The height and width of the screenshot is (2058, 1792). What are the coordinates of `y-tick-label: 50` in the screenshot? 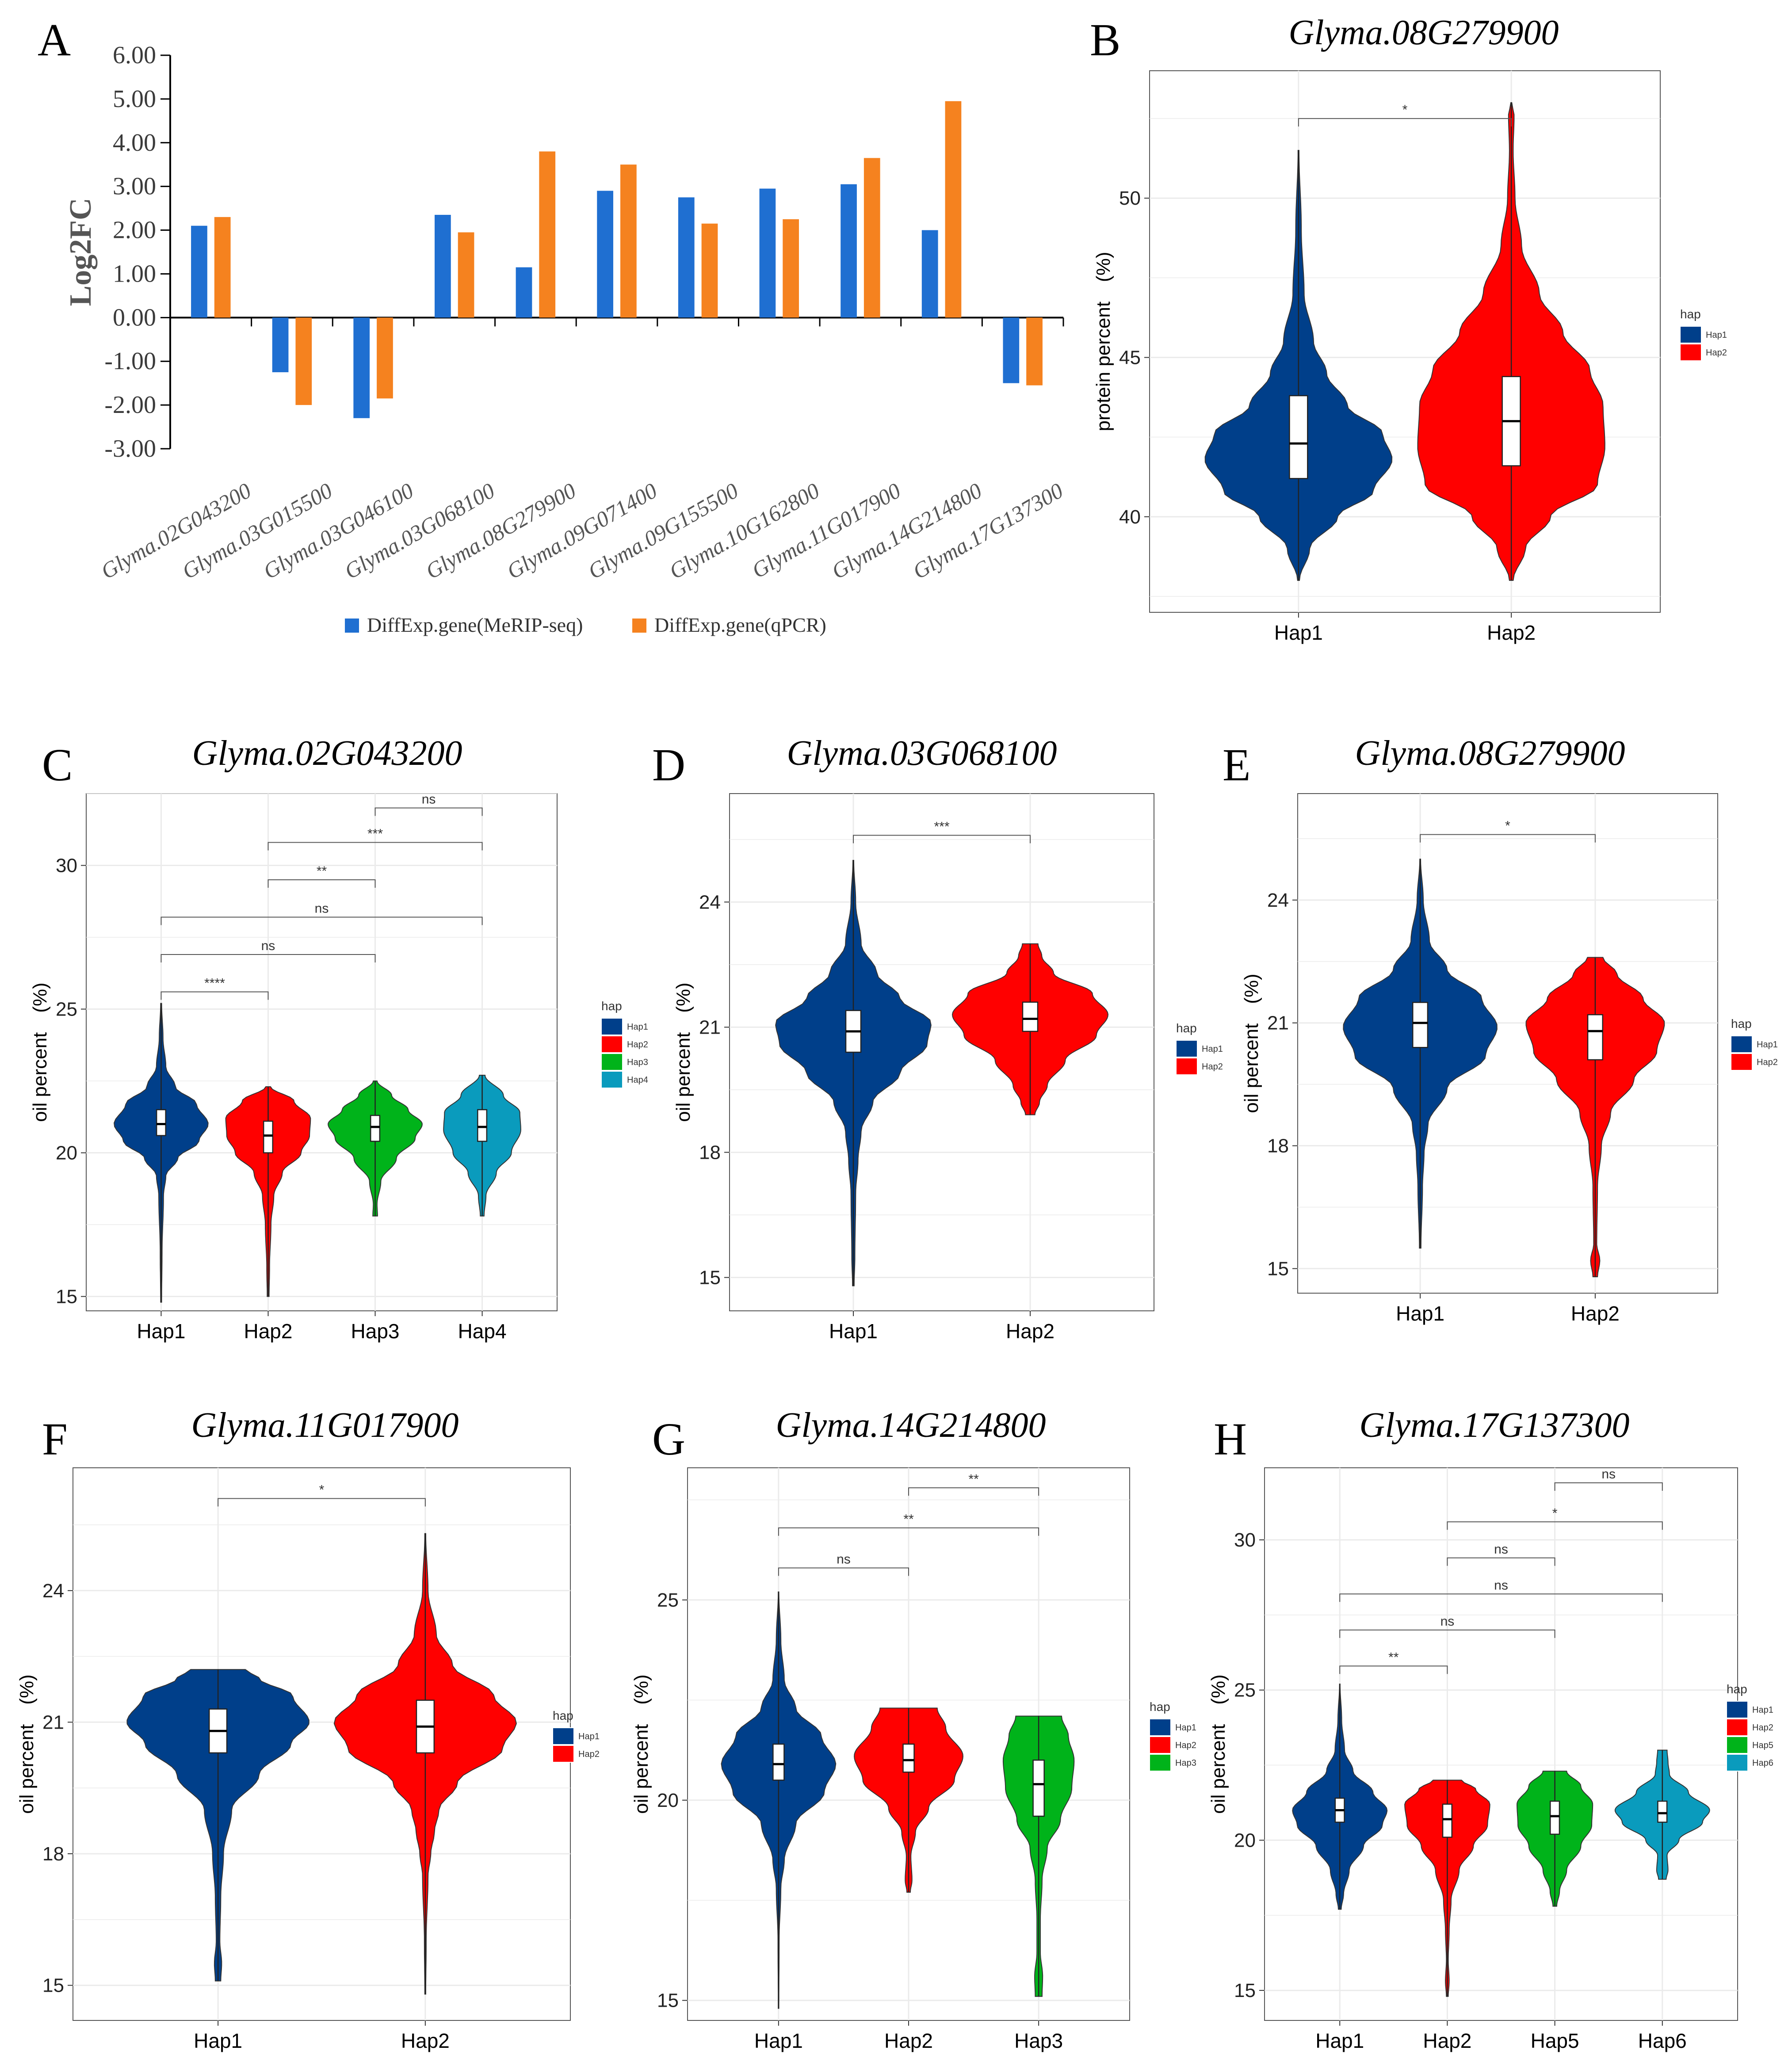 It's located at (1130, 198).